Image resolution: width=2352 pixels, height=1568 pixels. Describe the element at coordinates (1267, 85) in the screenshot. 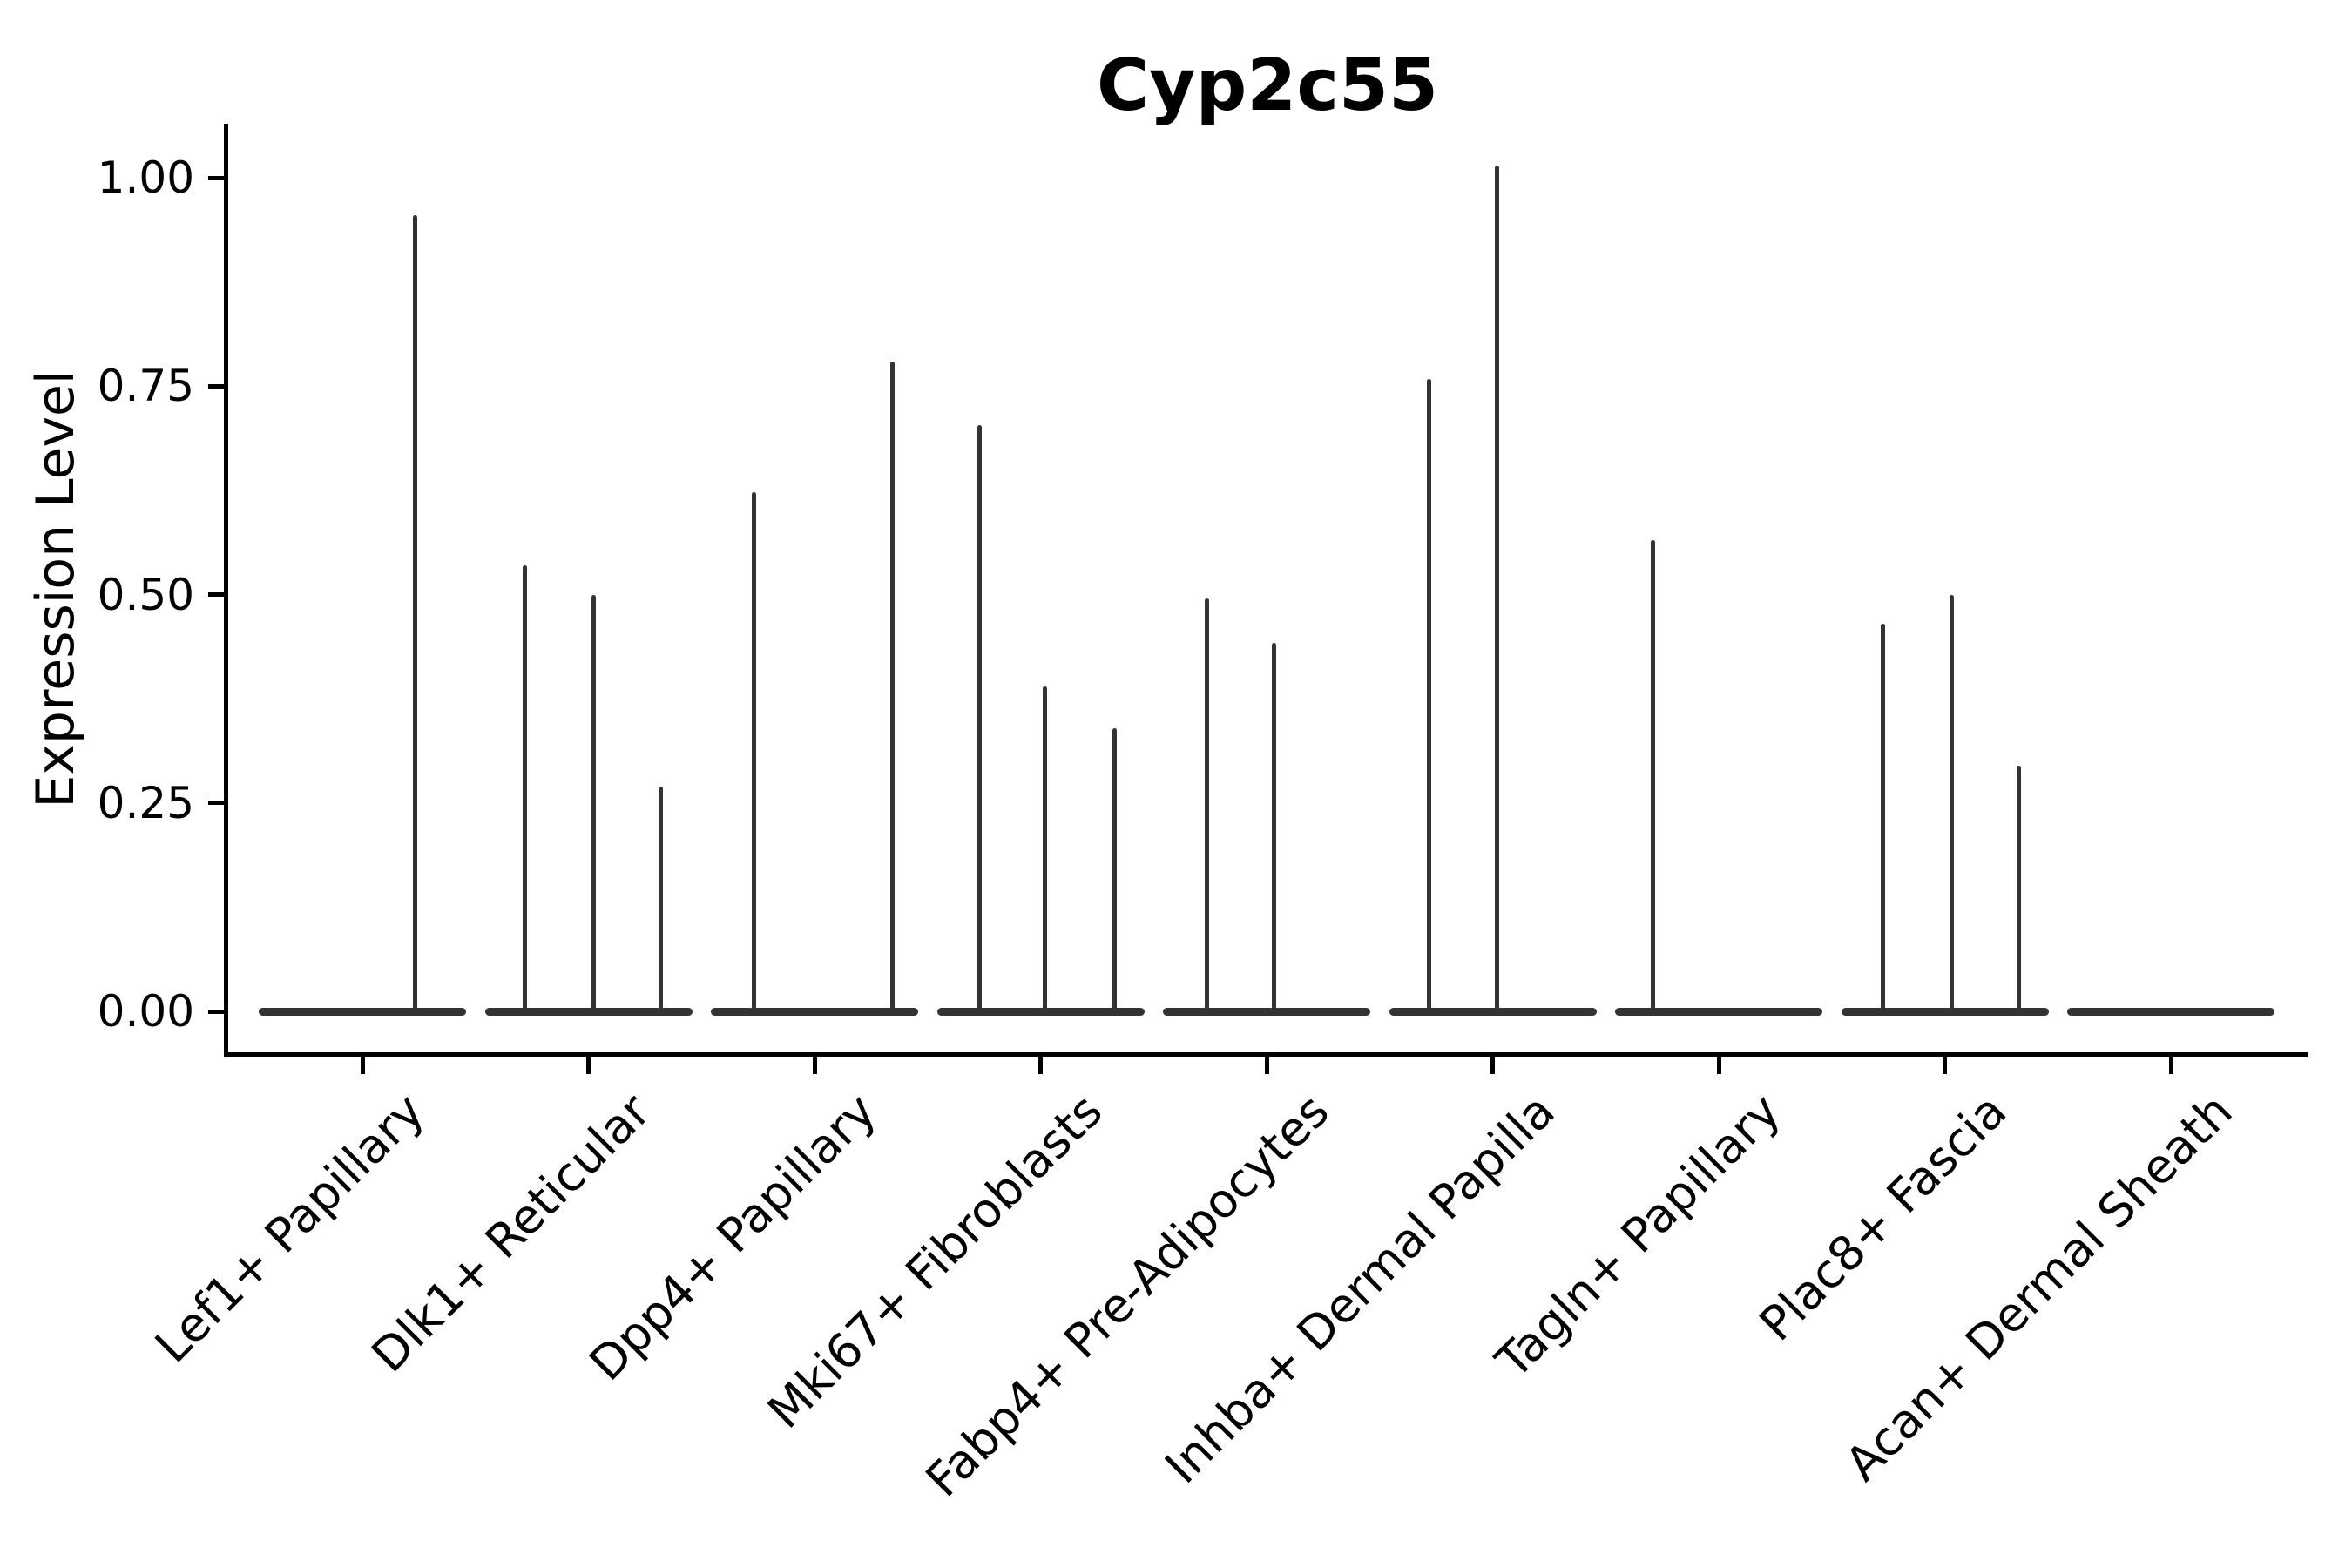

I see `chart-title: Cyp2c55` at that location.